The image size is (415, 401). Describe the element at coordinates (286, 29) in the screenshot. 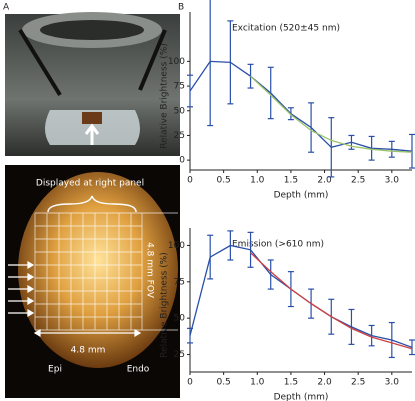

I see `chart-title: Excitation (520±45 nm)` at that location.